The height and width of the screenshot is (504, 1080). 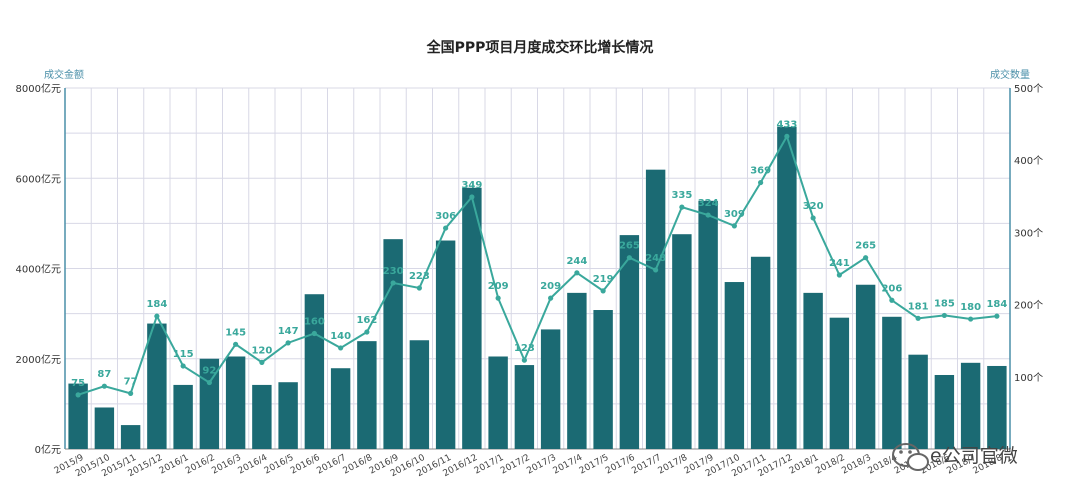 I want to click on x-tick-label: 2017/2, so click(x=515, y=465).